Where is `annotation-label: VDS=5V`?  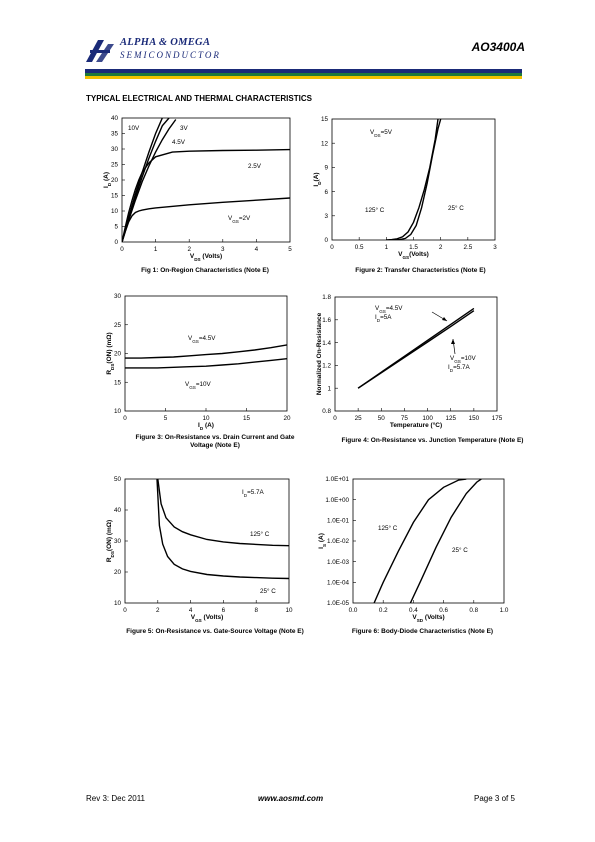
annotation-label: VDS=5V is located at coordinates (381, 133).